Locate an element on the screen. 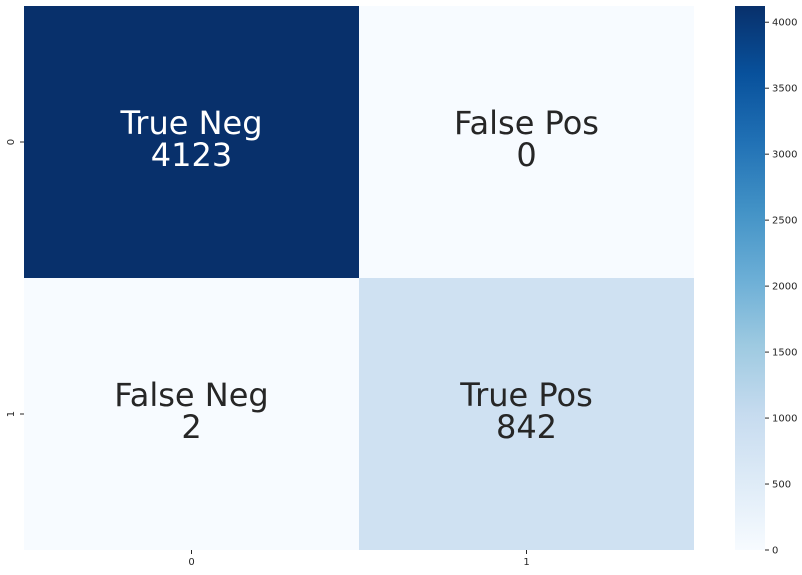  colorbar-tick-label-1: 500 is located at coordinates (781, 485).